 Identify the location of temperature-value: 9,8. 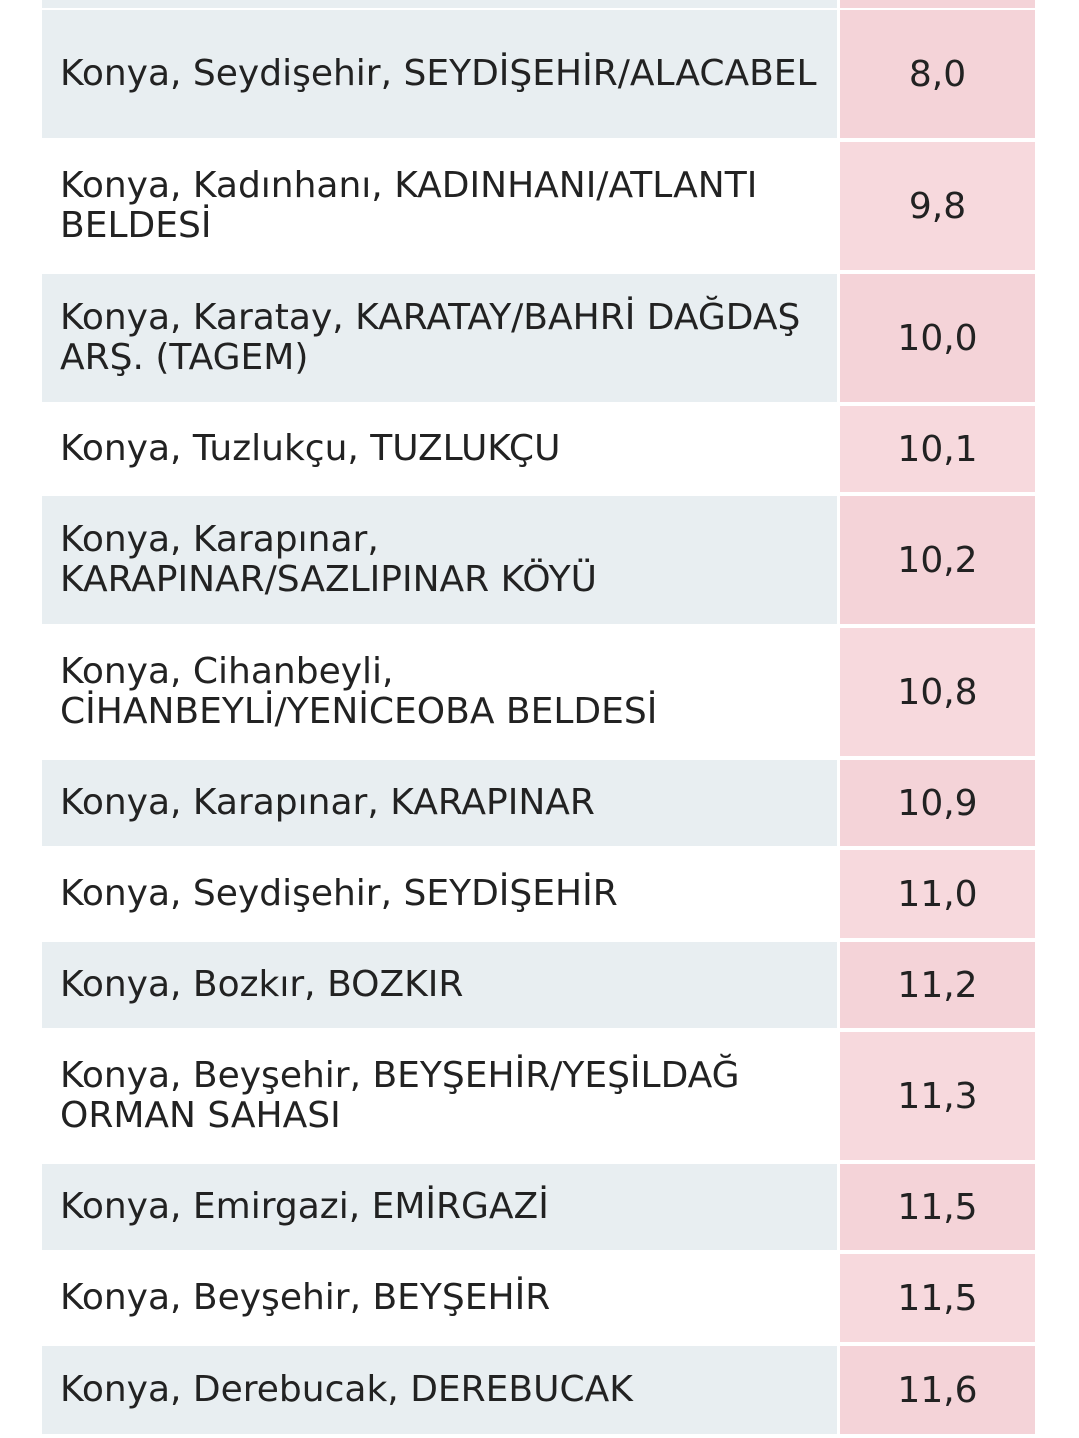
(937, 206).